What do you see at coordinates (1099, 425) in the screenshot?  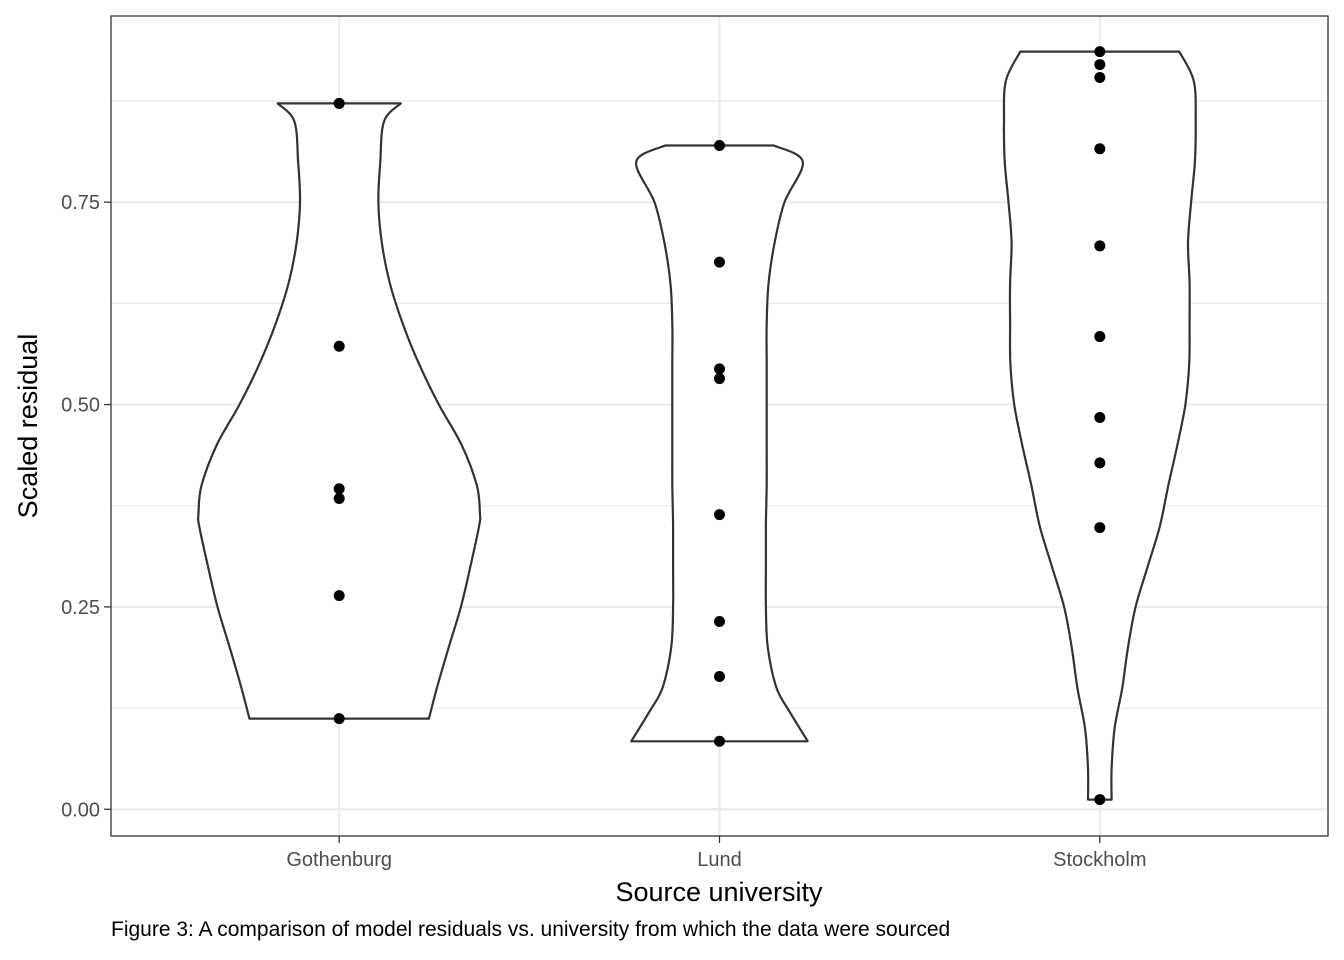 I see `violin-stockholm` at bounding box center [1099, 425].